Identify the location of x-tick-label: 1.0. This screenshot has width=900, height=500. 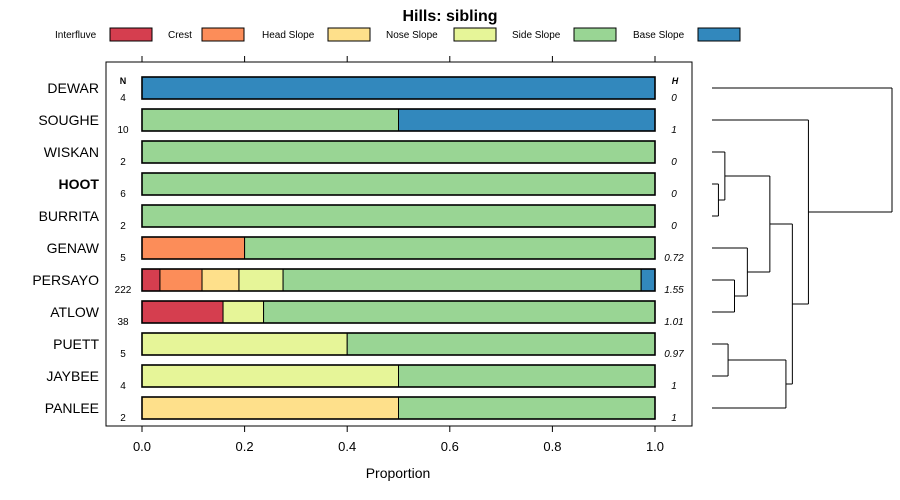
(655, 446).